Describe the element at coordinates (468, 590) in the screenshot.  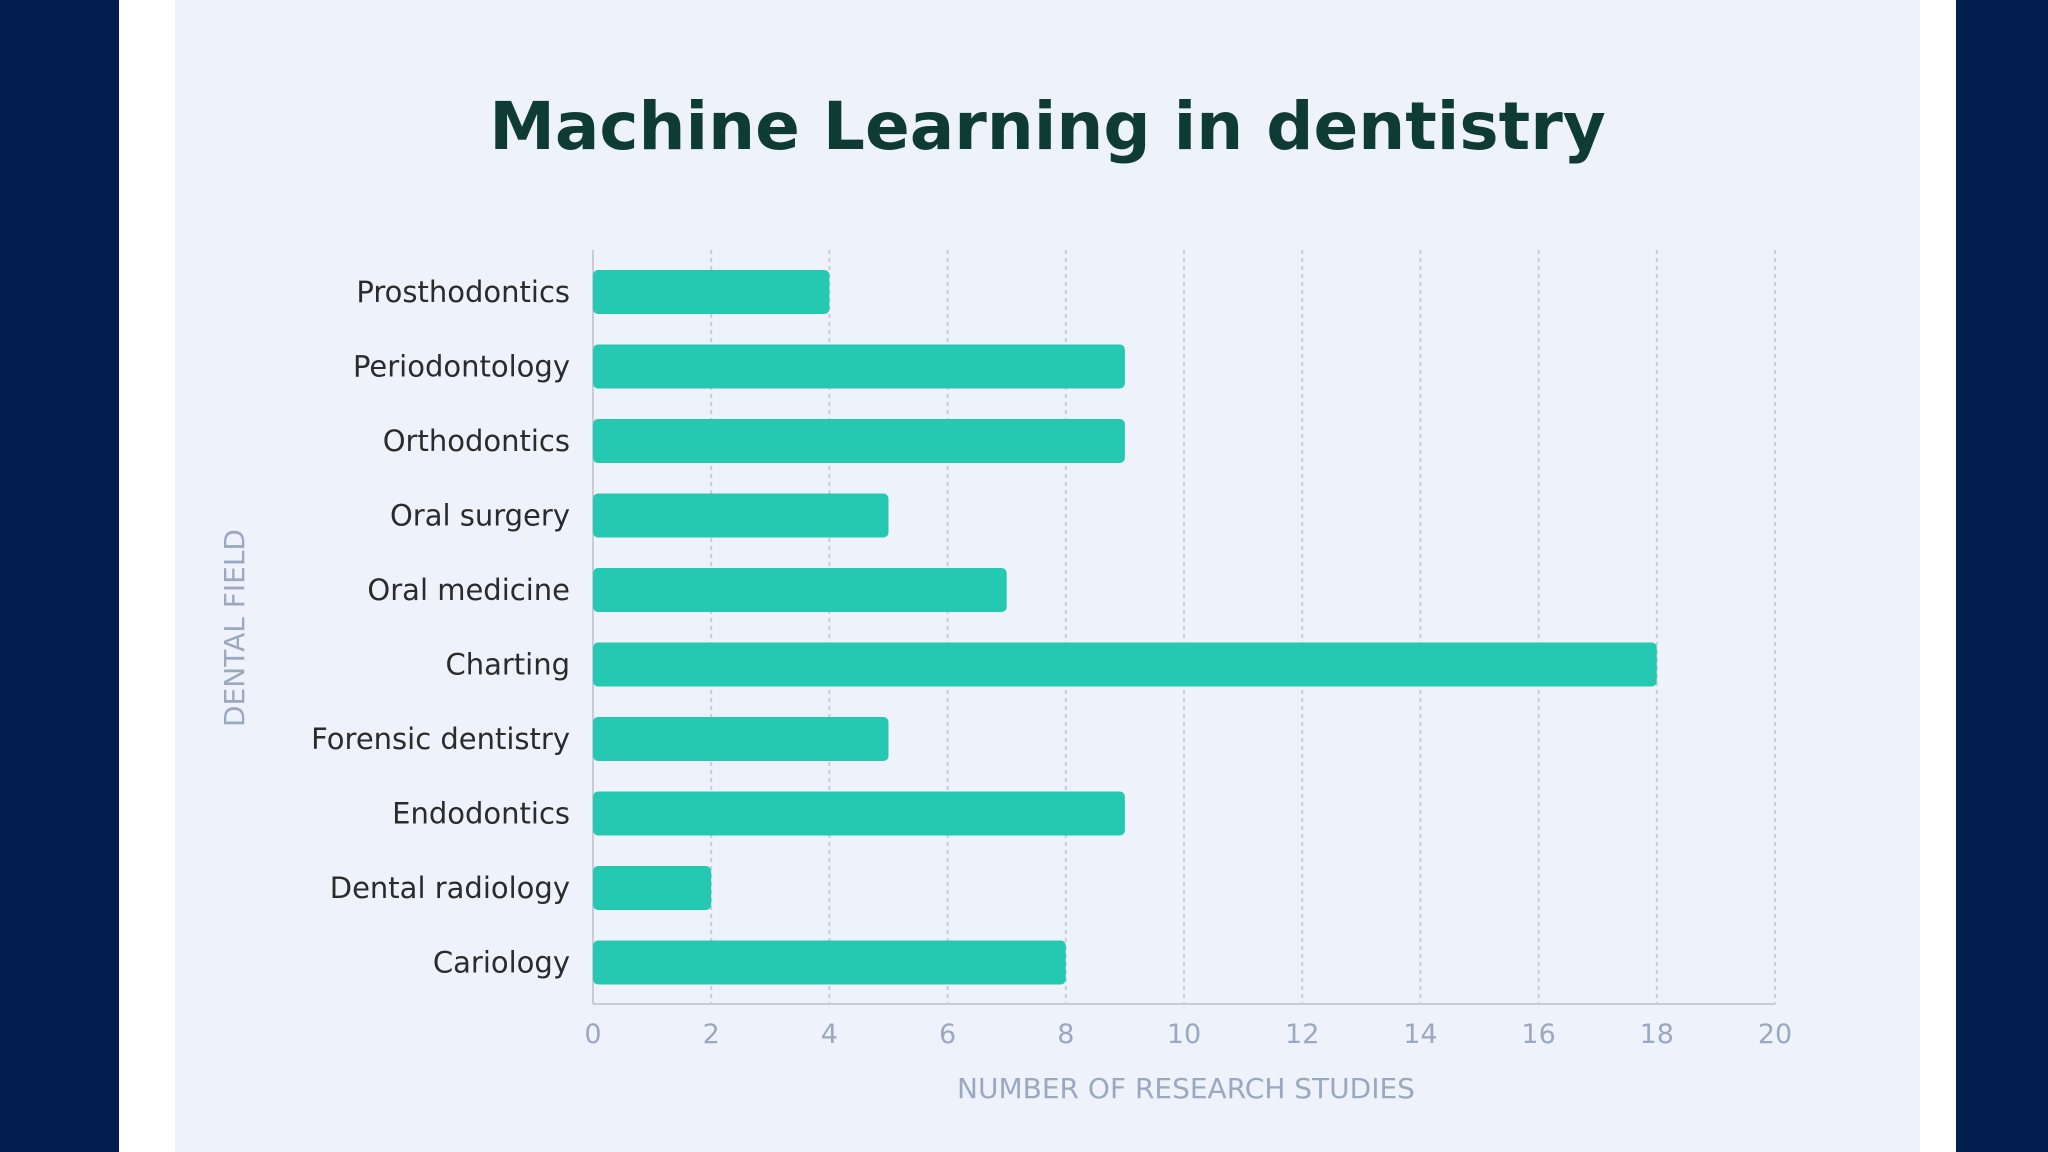
I see `category-label: Oral medicine` at that location.